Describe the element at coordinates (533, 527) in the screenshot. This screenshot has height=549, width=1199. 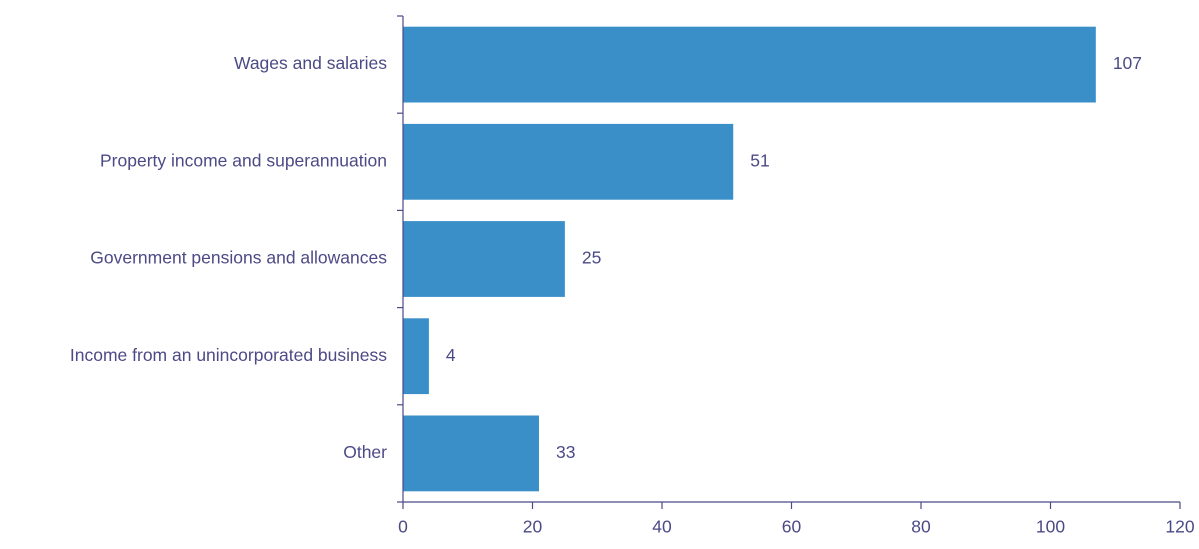
I see `x-tick-label: 20` at that location.